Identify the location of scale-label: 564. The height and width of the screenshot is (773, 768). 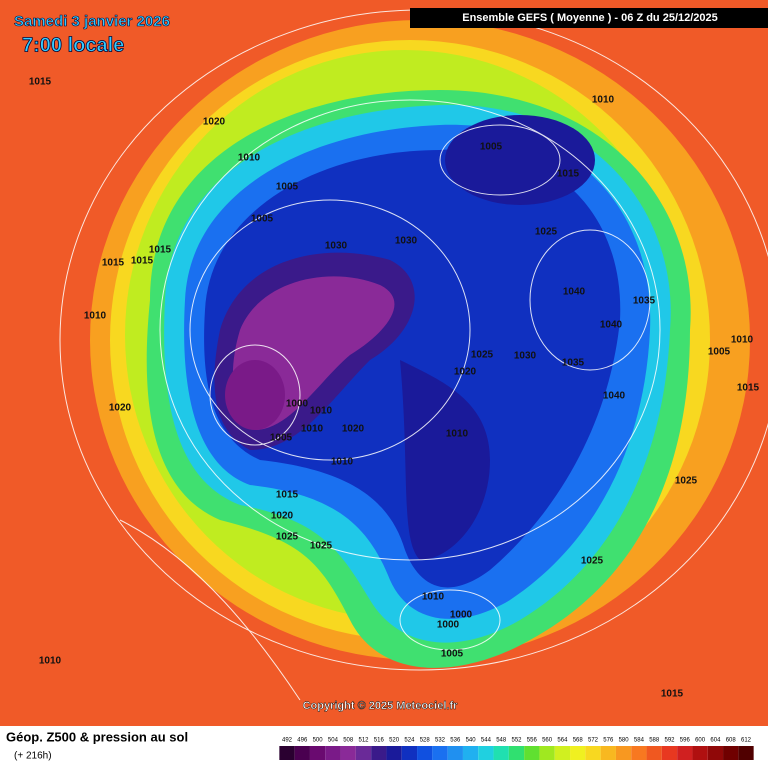
(562, 741).